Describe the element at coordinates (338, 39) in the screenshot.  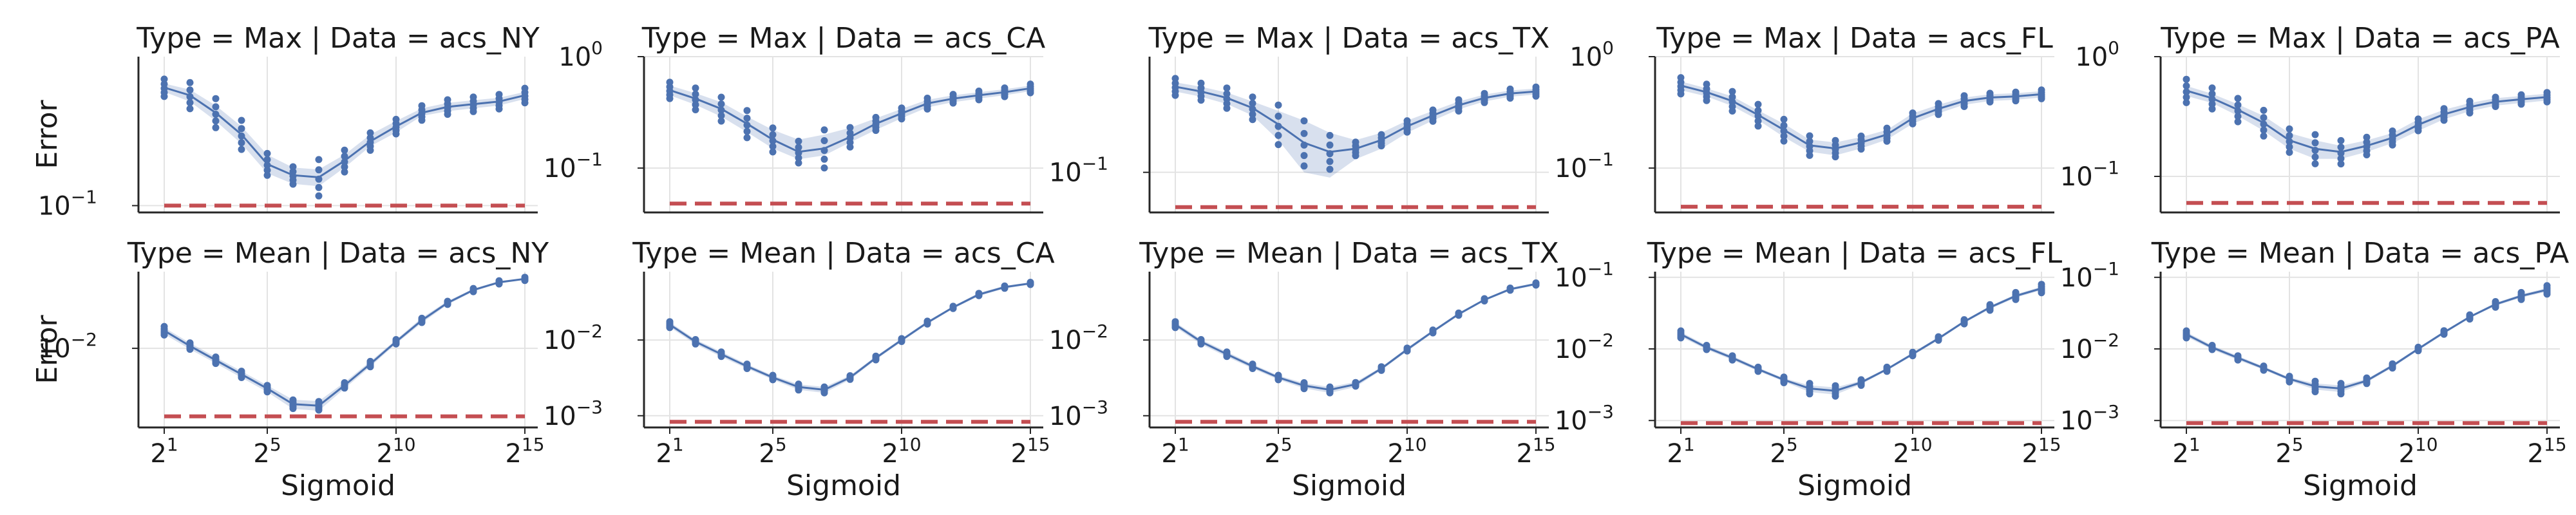
I see `panel-title: Type = Max | Data = acs_NY` at that location.